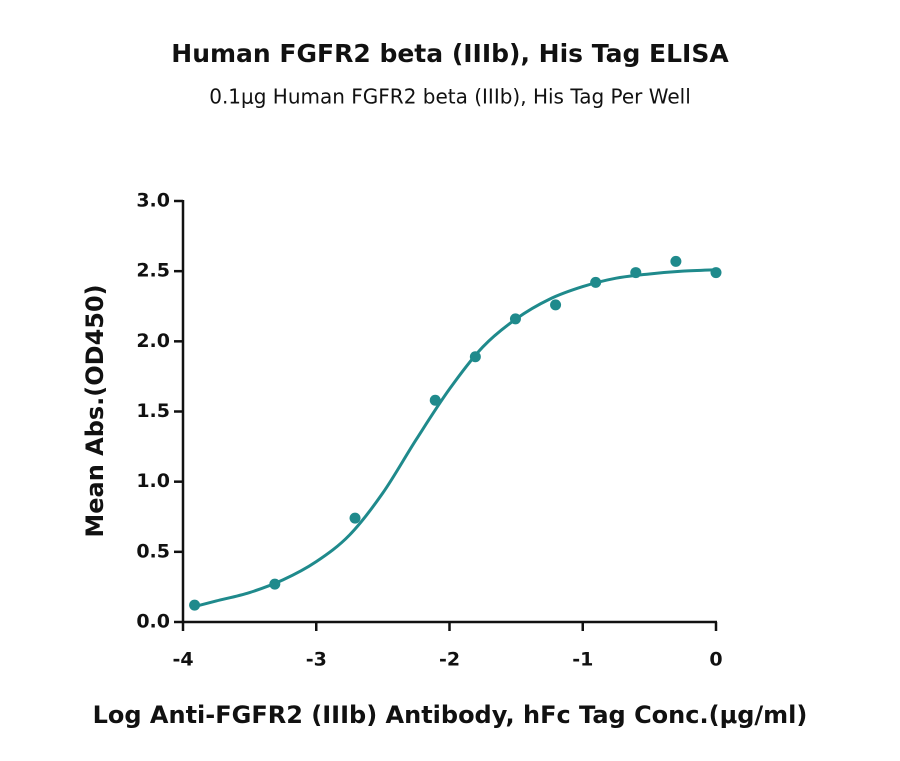 This screenshot has width=900, height=761. I want to click on chart-title: Human FGFR2 beta (IIIb), His Tag ELISA, so click(450, 53).